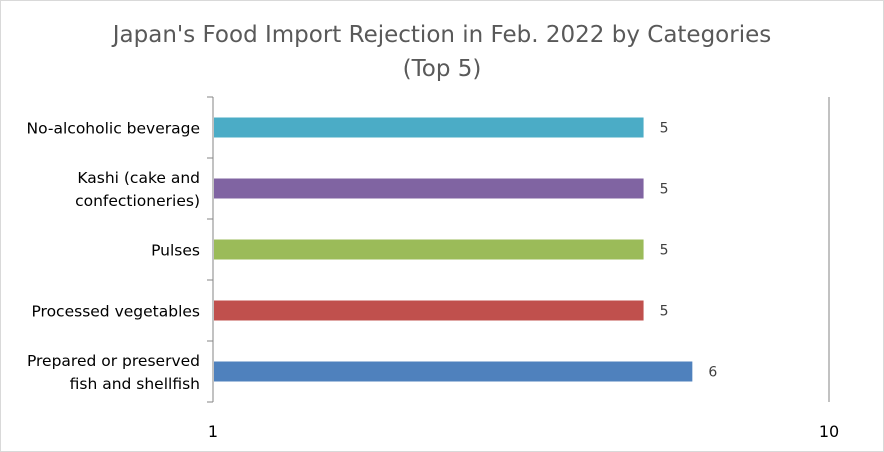 Image resolution: width=884 pixels, height=452 pixels. What do you see at coordinates (113, 361) in the screenshot?
I see `category-label: Prepared or preserved` at bounding box center [113, 361].